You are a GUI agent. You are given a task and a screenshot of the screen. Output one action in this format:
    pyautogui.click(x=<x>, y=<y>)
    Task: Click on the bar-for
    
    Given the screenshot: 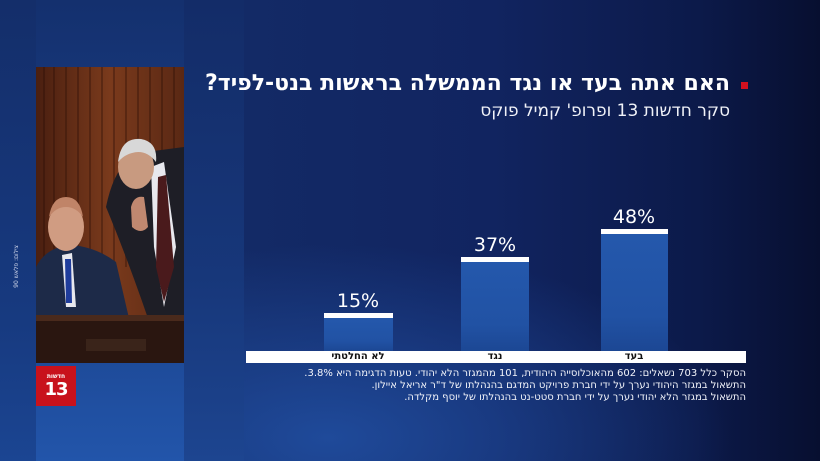 What is the action you would take?
    pyautogui.click(x=634, y=290)
    